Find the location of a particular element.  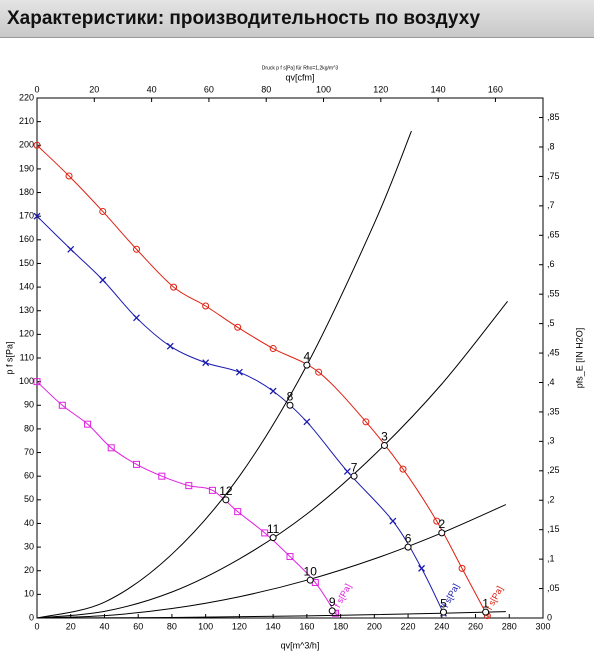

y-tick-label: 160 is located at coordinates (26, 239).